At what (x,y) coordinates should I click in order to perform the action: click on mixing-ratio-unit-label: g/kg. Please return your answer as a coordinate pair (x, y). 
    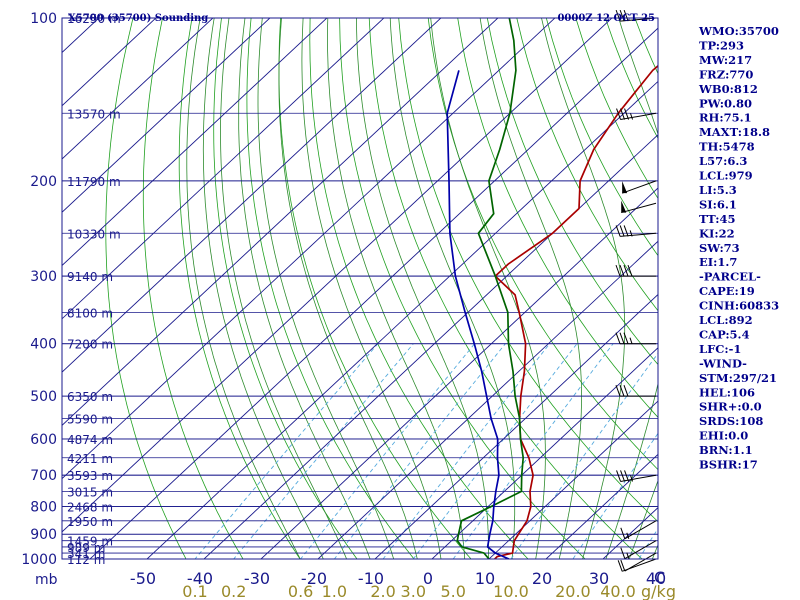
    Looking at the image, I should click on (658, 591).